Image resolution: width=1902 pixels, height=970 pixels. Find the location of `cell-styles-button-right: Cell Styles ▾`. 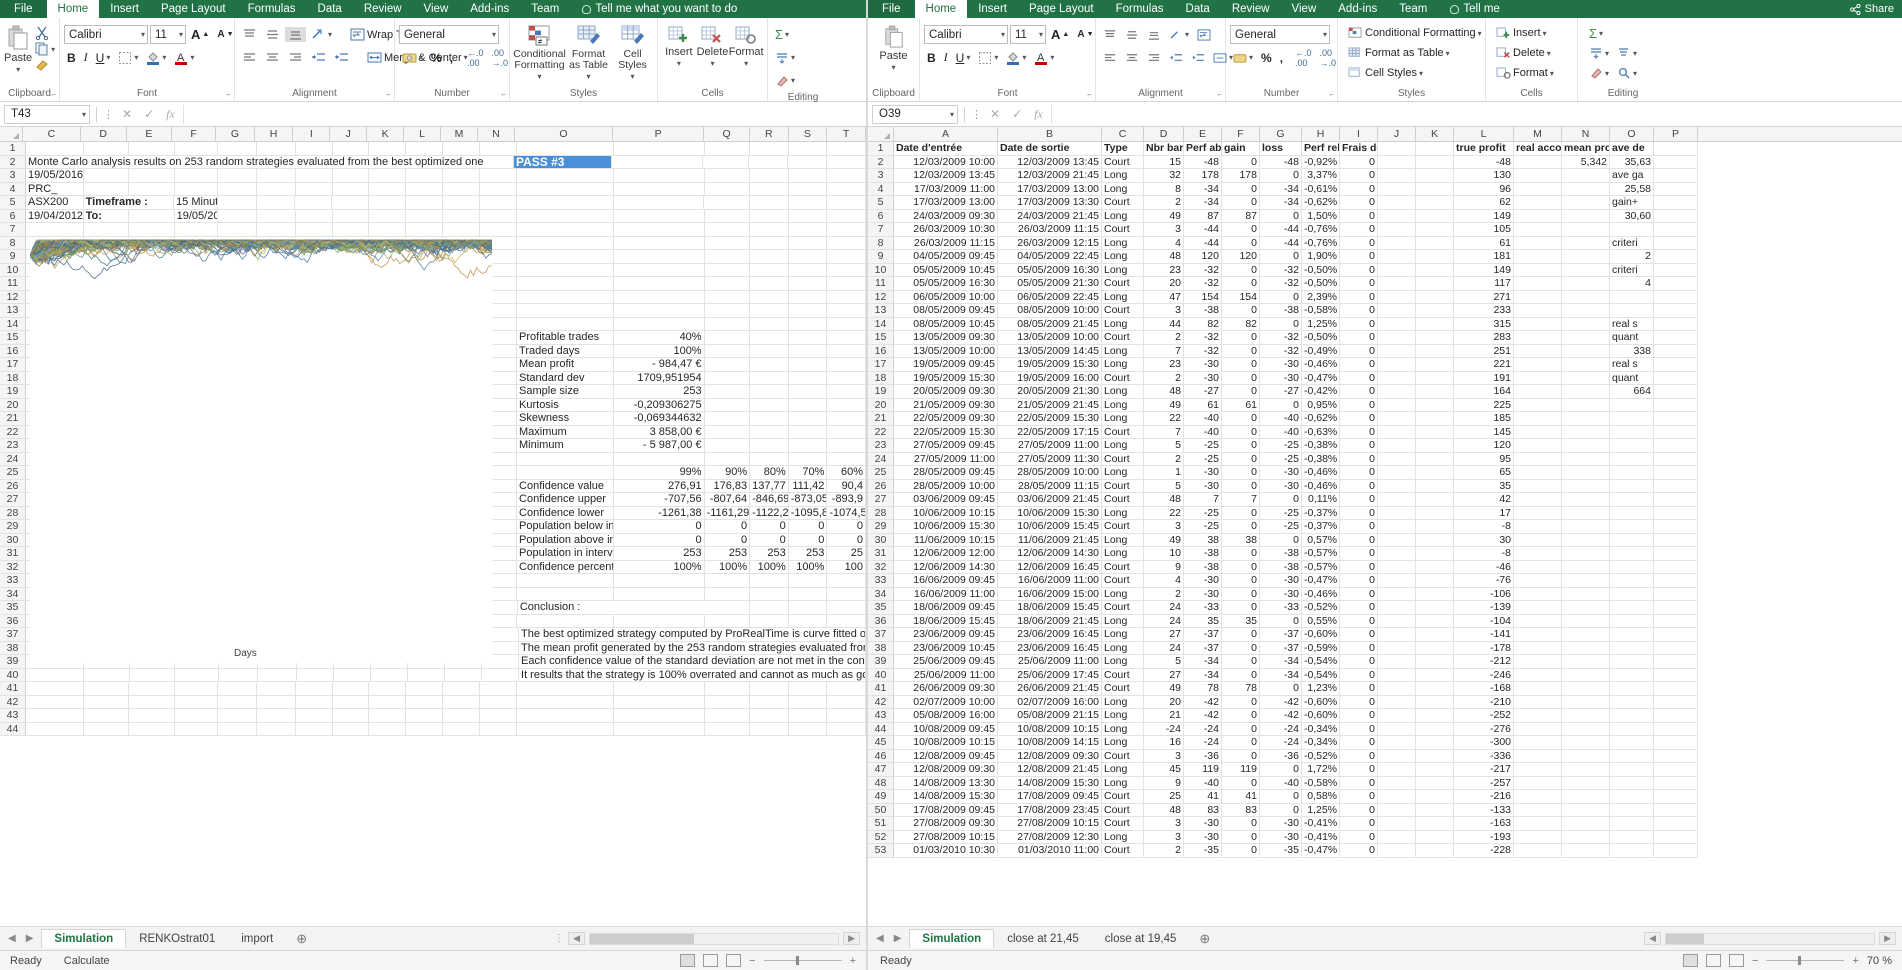

cell-styles-button-right: Cell Styles ▾ is located at coordinates (1385, 73).